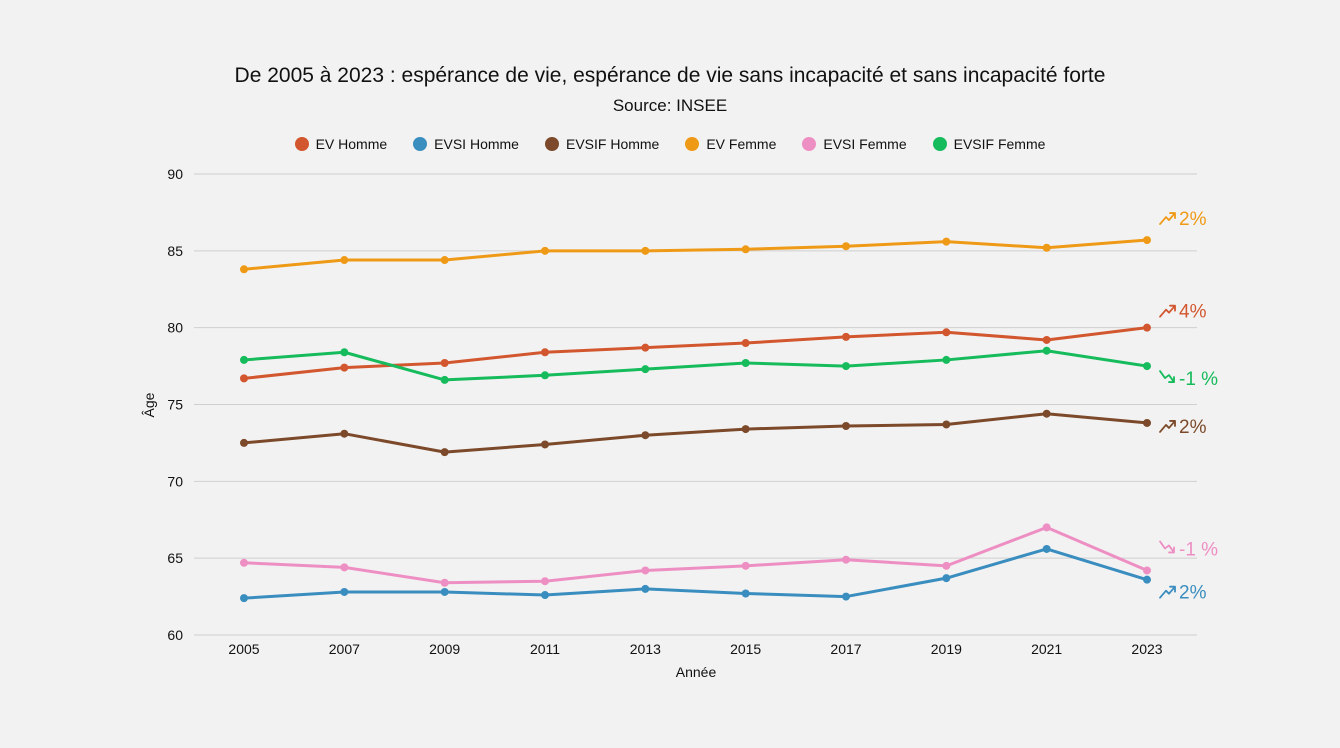 The height and width of the screenshot is (748, 1340). What do you see at coordinates (175, 635) in the screenshot?
I see `y-tick-label: 60` at bounding box center [175, 635].